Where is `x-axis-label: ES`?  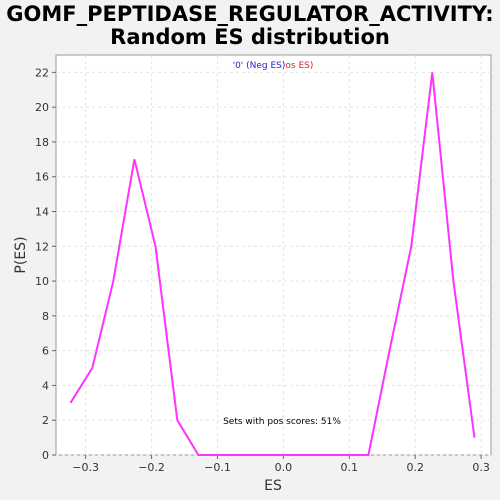
x-axis-label: ES is located at coordinates (273, 486).